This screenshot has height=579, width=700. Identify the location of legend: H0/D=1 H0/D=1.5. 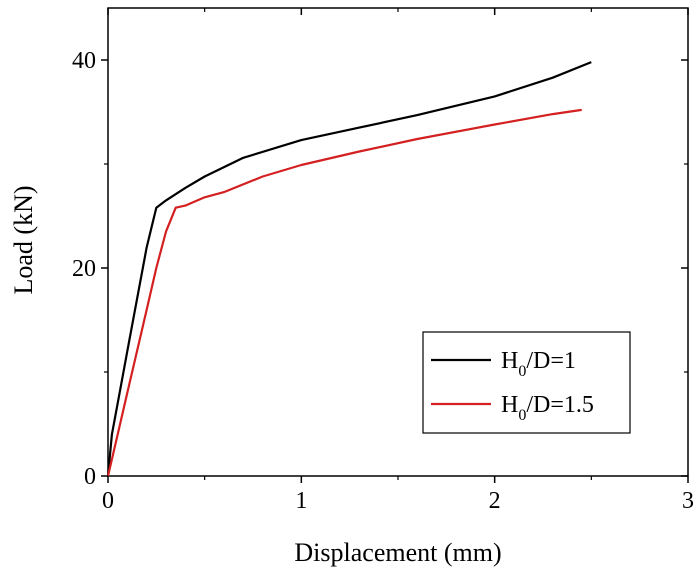
(526, 382).